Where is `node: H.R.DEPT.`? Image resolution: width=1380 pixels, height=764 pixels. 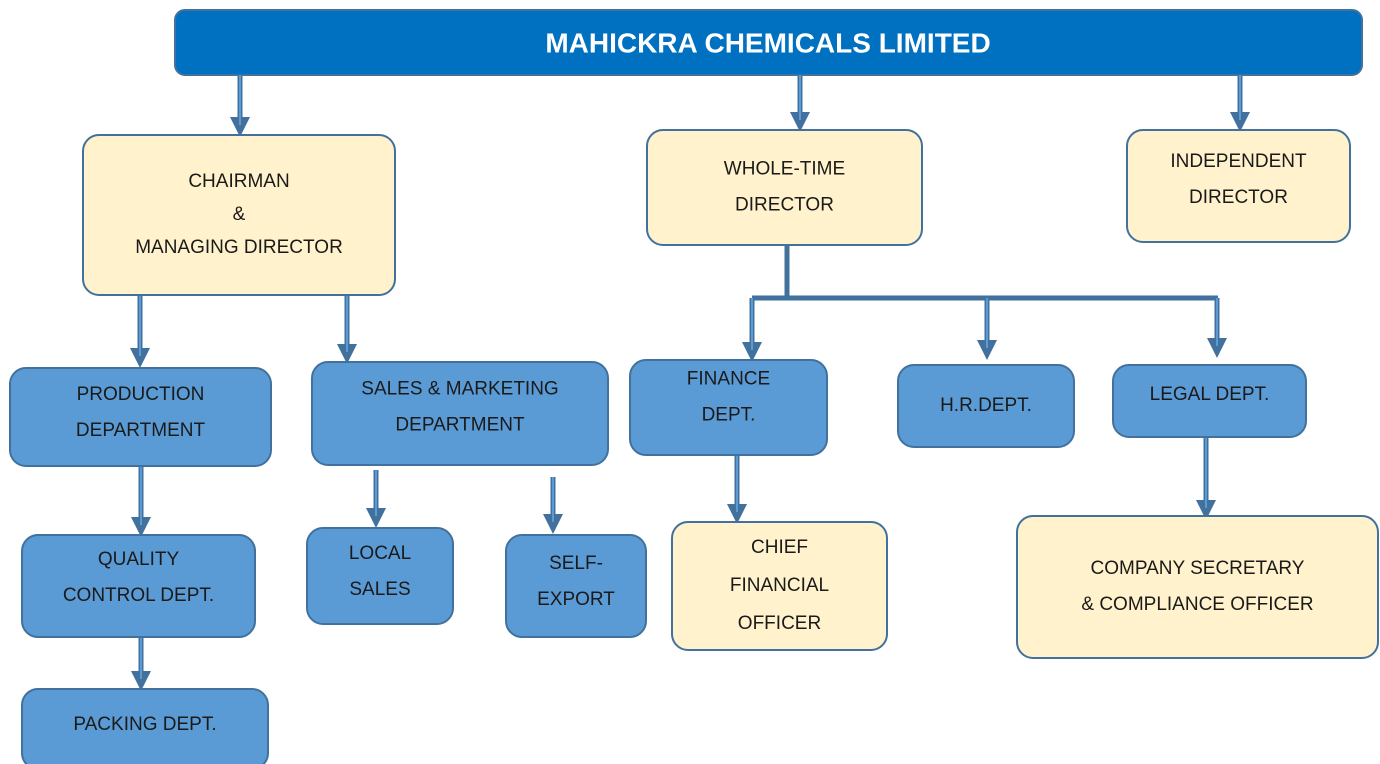
node: H.R.DEPT. is located at coordinates (986, 406).